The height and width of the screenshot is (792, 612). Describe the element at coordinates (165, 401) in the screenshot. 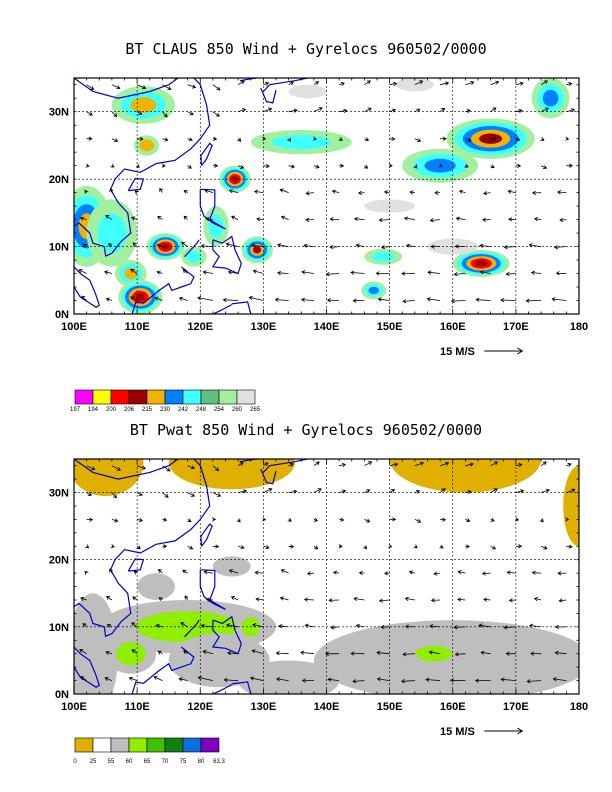

I see `colorbar-1: 197 194 200 206 215 230 242 248 254 260 265` at that location.